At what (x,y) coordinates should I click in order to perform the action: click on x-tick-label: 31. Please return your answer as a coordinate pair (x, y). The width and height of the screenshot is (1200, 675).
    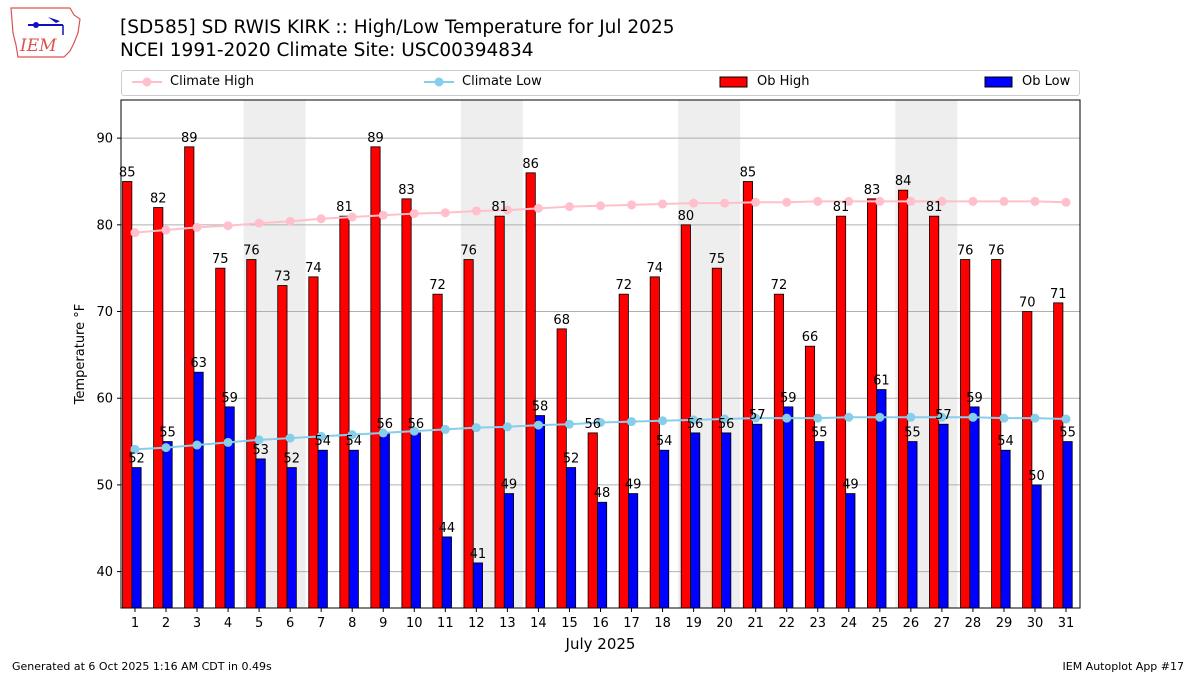
    Looking at the image, I should click on (1066, 623).